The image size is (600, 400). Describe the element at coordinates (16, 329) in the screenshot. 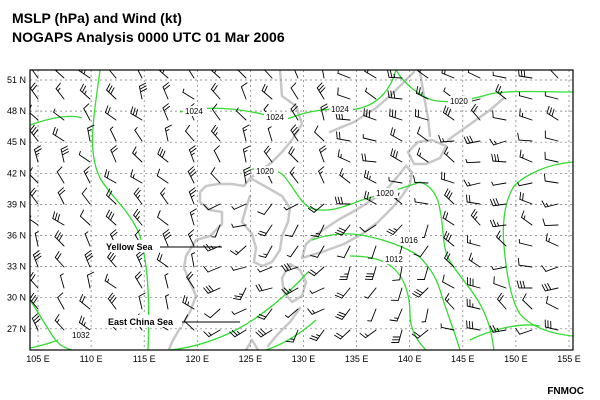

I see `latitude-label: 27 N` at that location.